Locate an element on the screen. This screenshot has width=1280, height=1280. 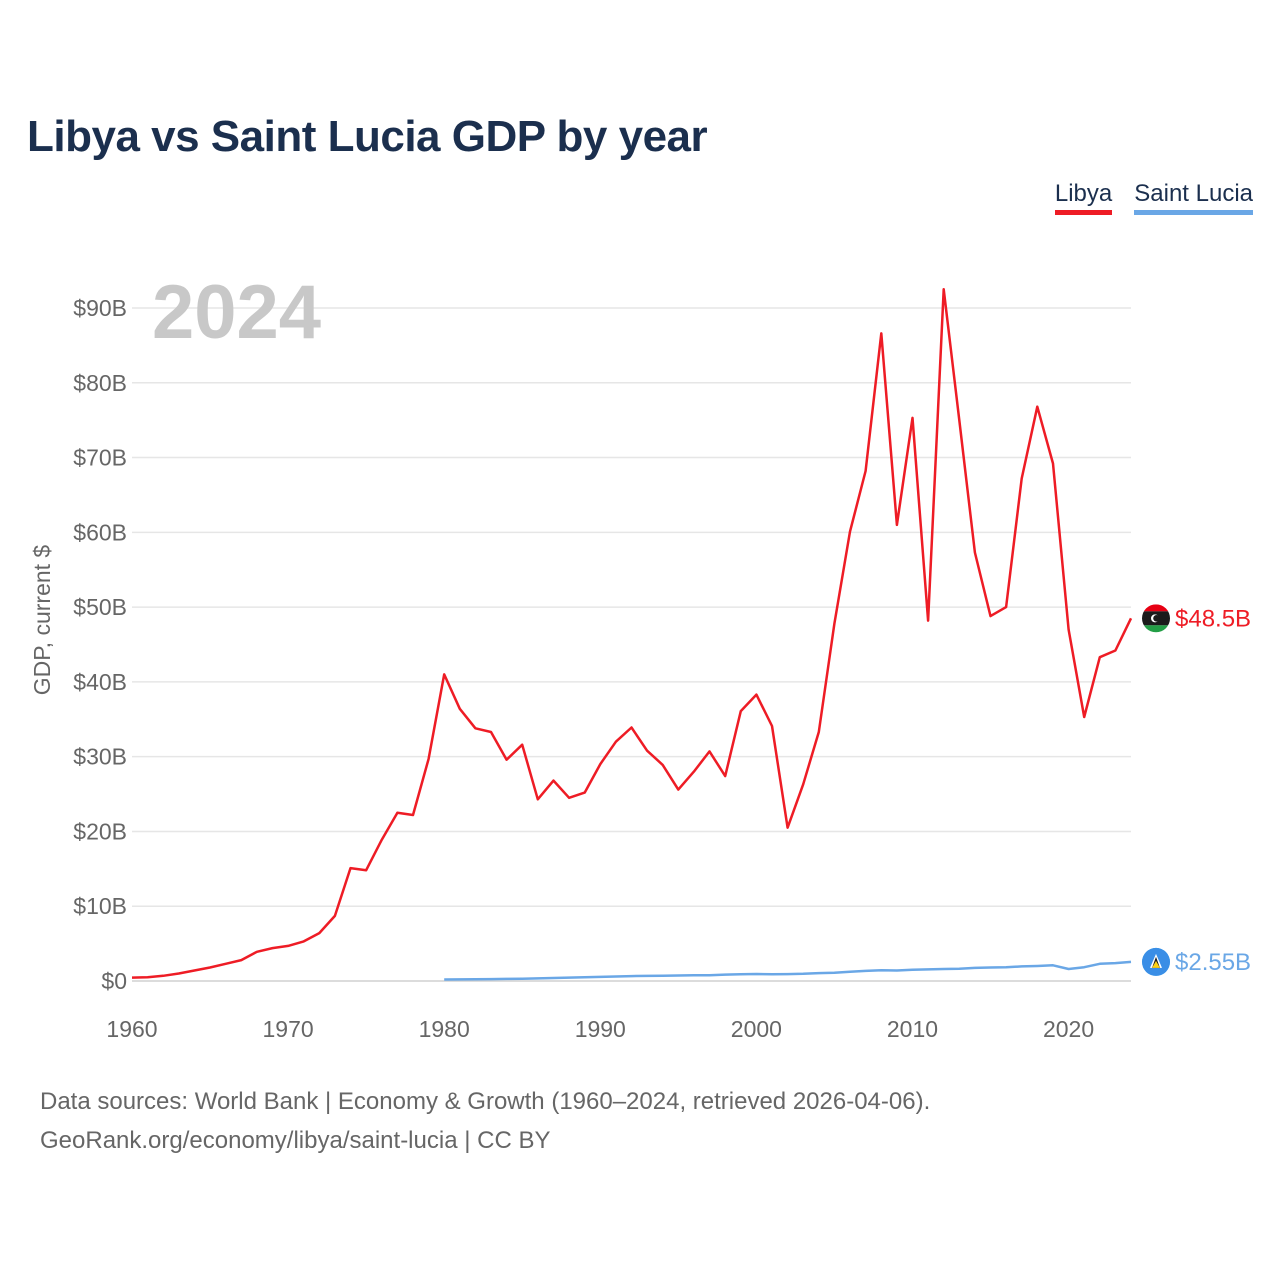
y-tick-label-0: $0 is located at coordinates (114, 981).